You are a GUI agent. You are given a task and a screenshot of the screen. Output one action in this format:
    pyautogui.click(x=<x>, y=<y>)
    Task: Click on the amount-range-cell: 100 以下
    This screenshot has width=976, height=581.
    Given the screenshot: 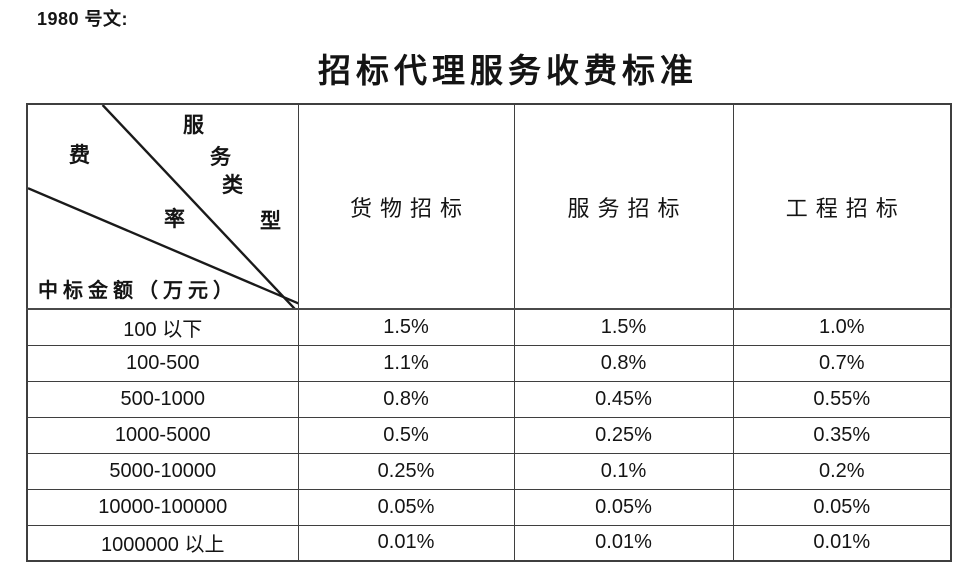 What is the action you would take?
    pyautogui.click(x=162, y=327)
    